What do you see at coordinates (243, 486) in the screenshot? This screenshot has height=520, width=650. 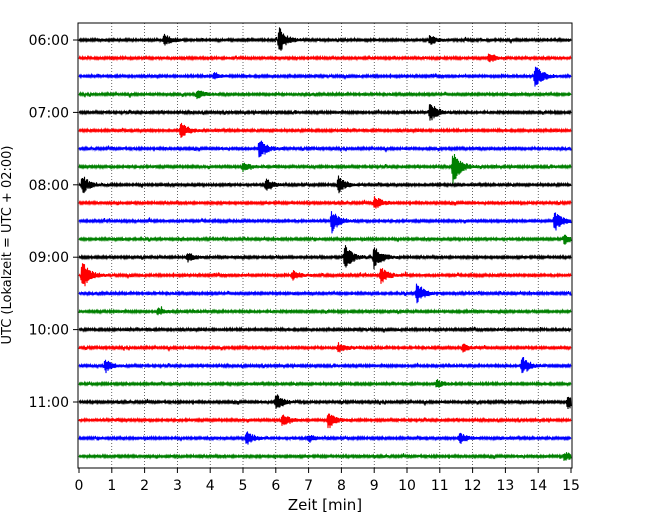 I see `x-tick-label: 5` at bounding box center [243, 486].